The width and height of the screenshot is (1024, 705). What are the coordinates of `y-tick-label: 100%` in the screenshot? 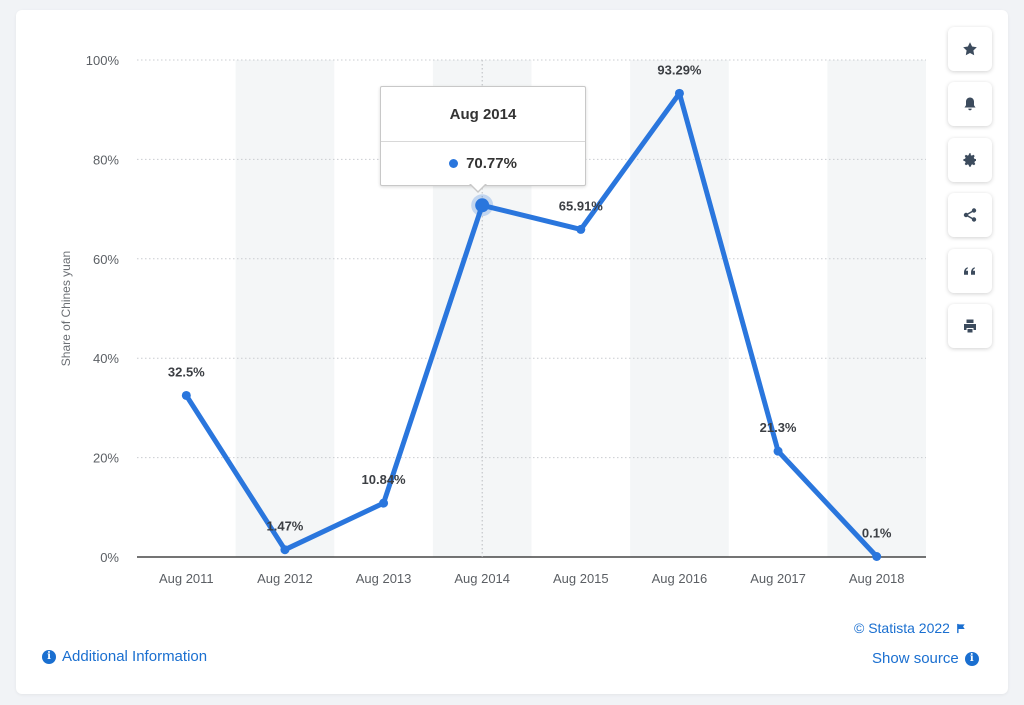 It's located at (103, 60).